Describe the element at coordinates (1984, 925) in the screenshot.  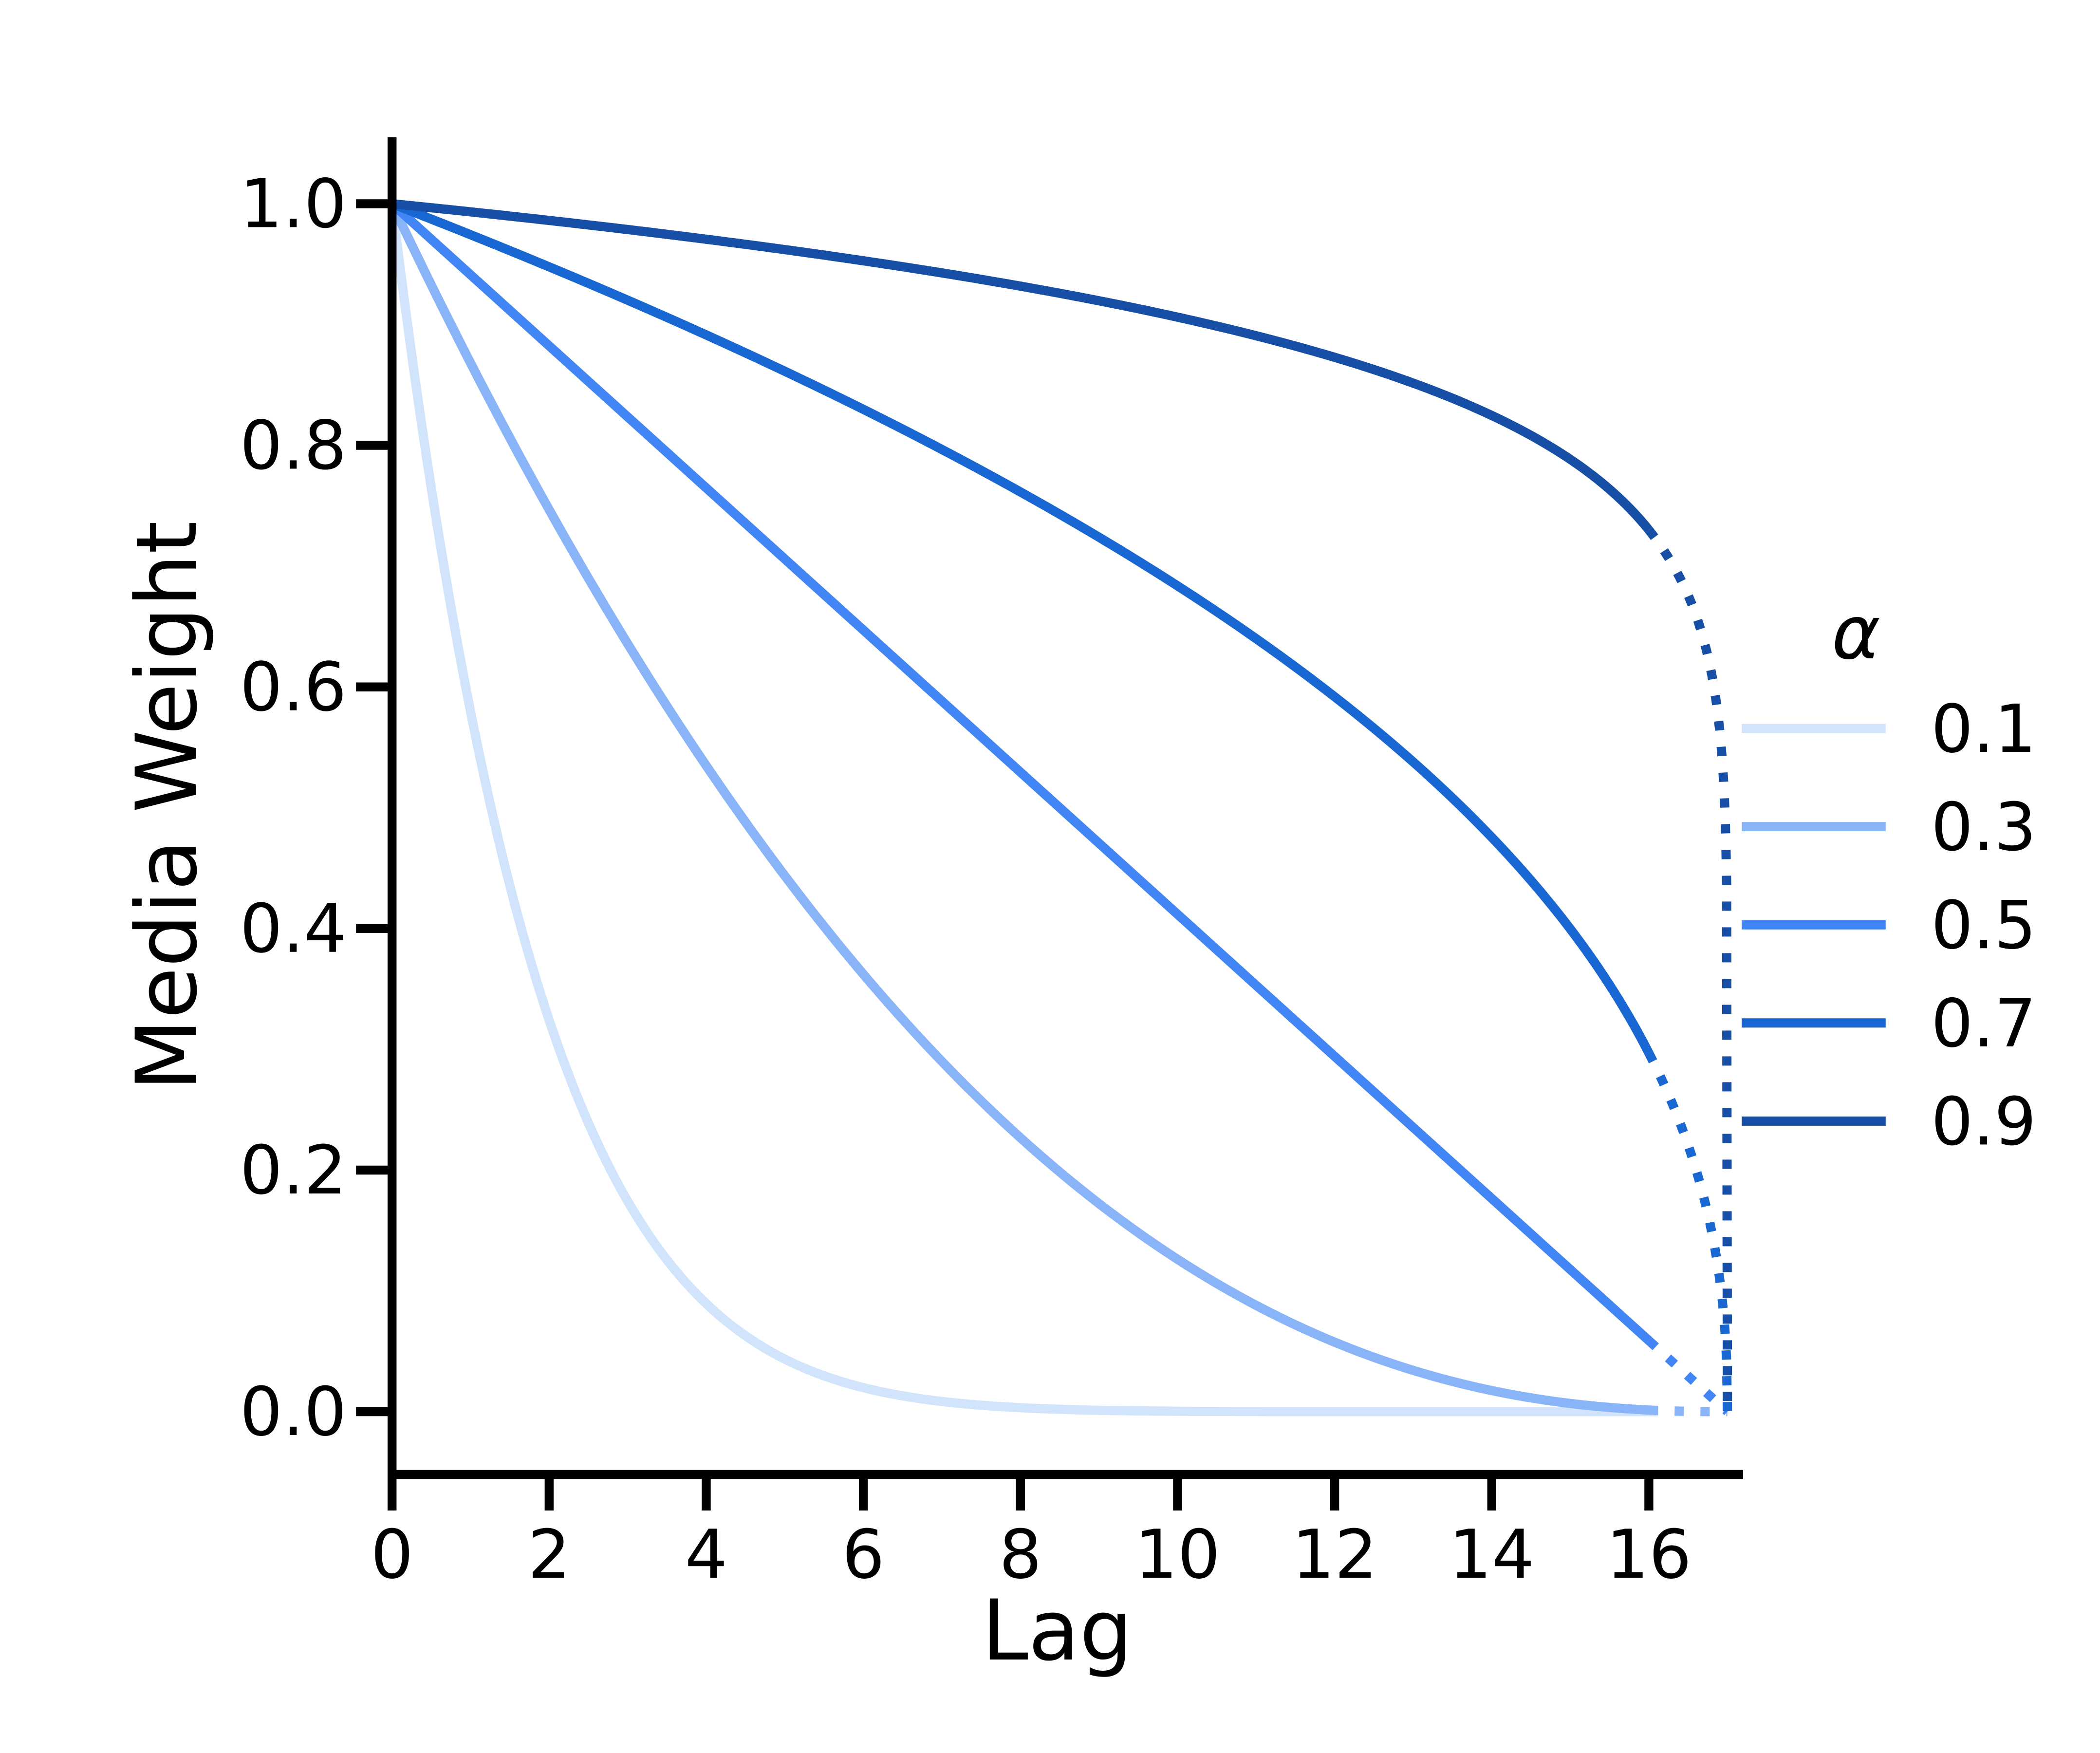
I see `legend-entry-label: 0.5` at that location.